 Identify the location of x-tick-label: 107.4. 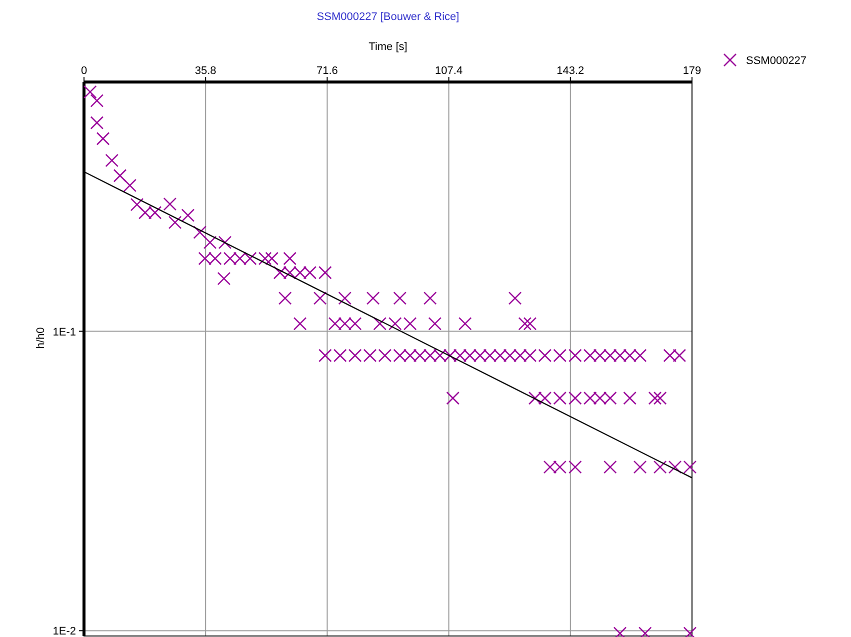
(449, 71).